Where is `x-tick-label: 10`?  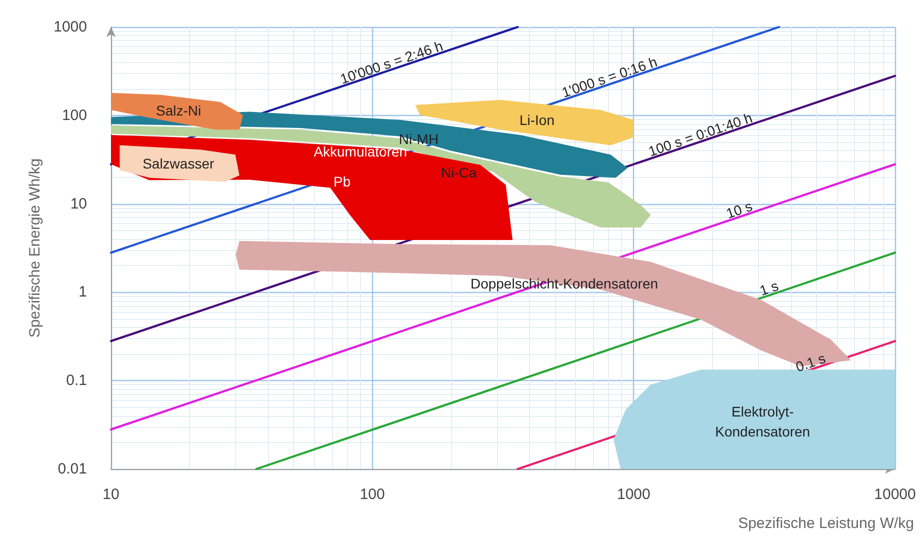 x-tick-label: 10 is located at coordinates (111, 494).